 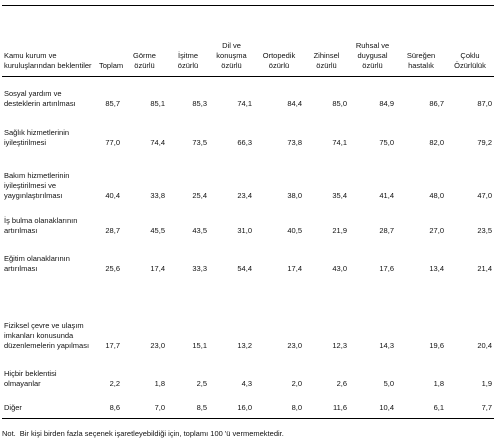 I want to click on cell-value: 16,0, so click(x=244, y=407).